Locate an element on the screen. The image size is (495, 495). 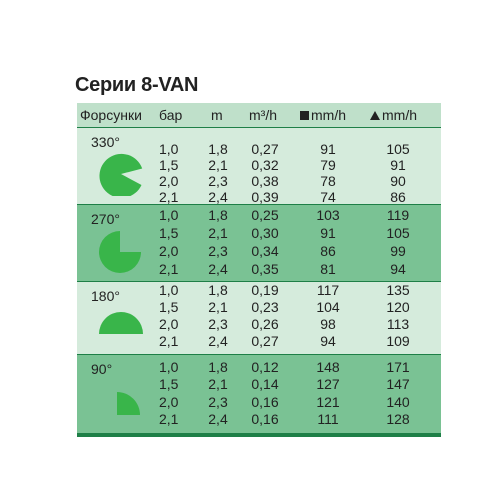
cell-triangle-rate: 99 is located at coordinates (398, 251).